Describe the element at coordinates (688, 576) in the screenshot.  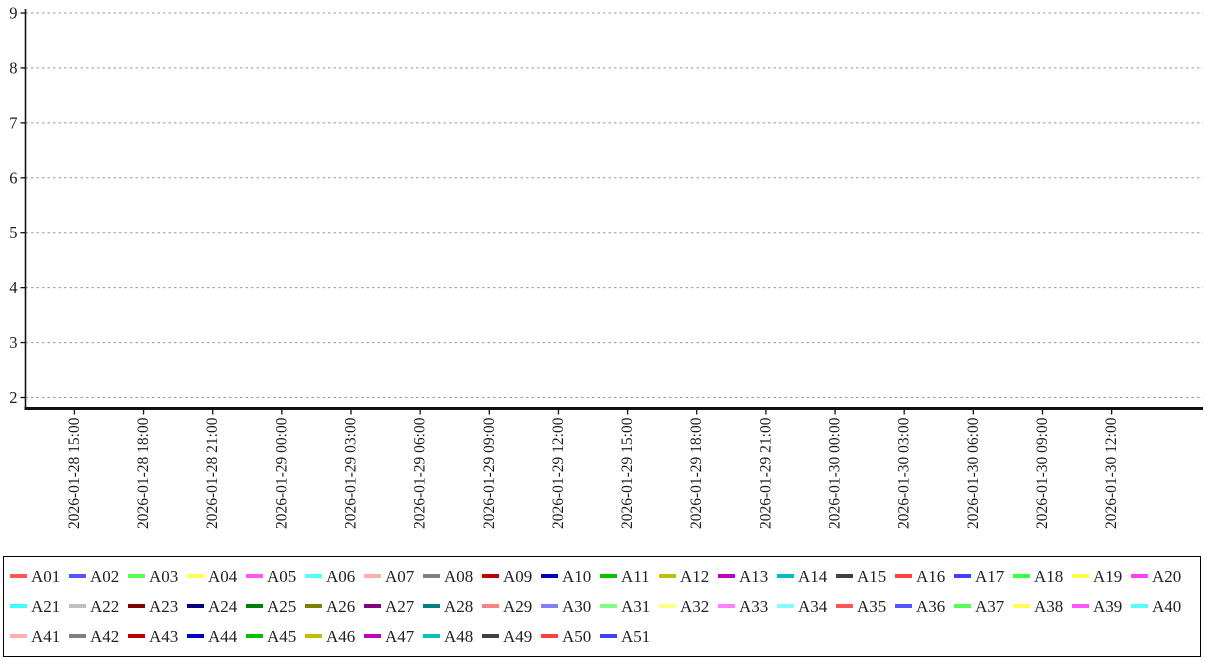
I see `legend-item-A12: A12` at that location.